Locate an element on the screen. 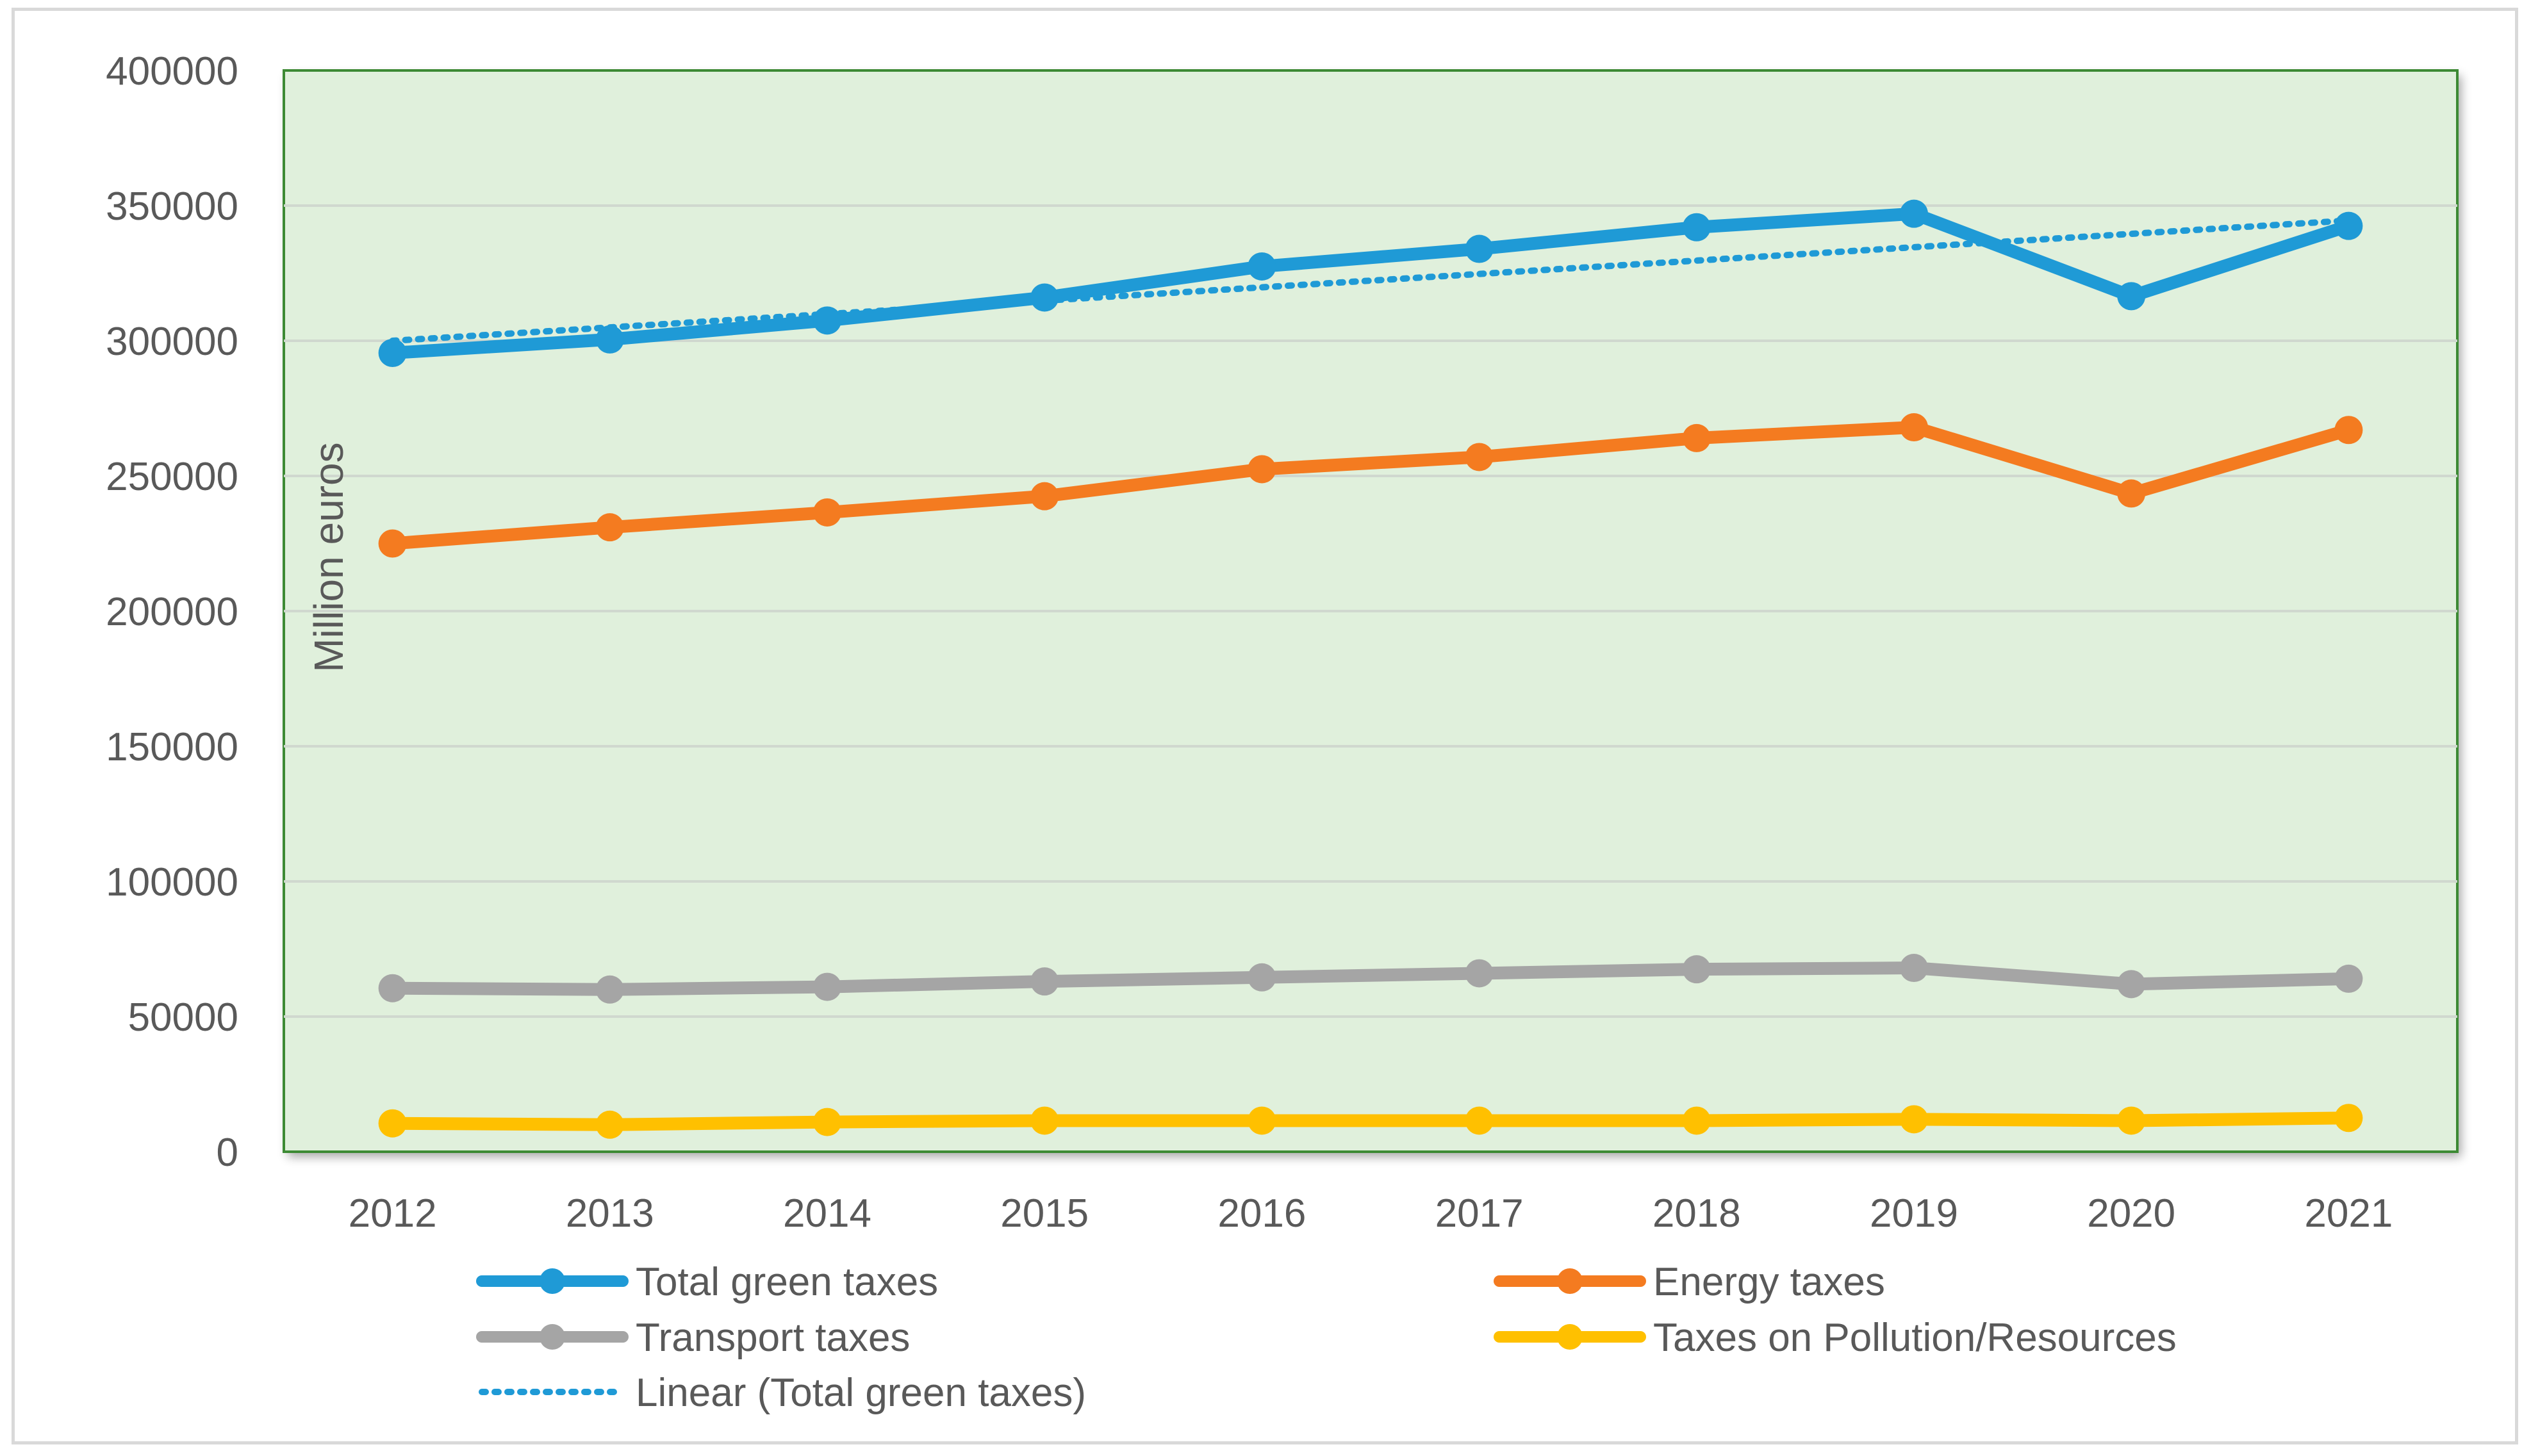  legend-item-transport-taxes: Transport taxes is located at coordinates (693, 1338).